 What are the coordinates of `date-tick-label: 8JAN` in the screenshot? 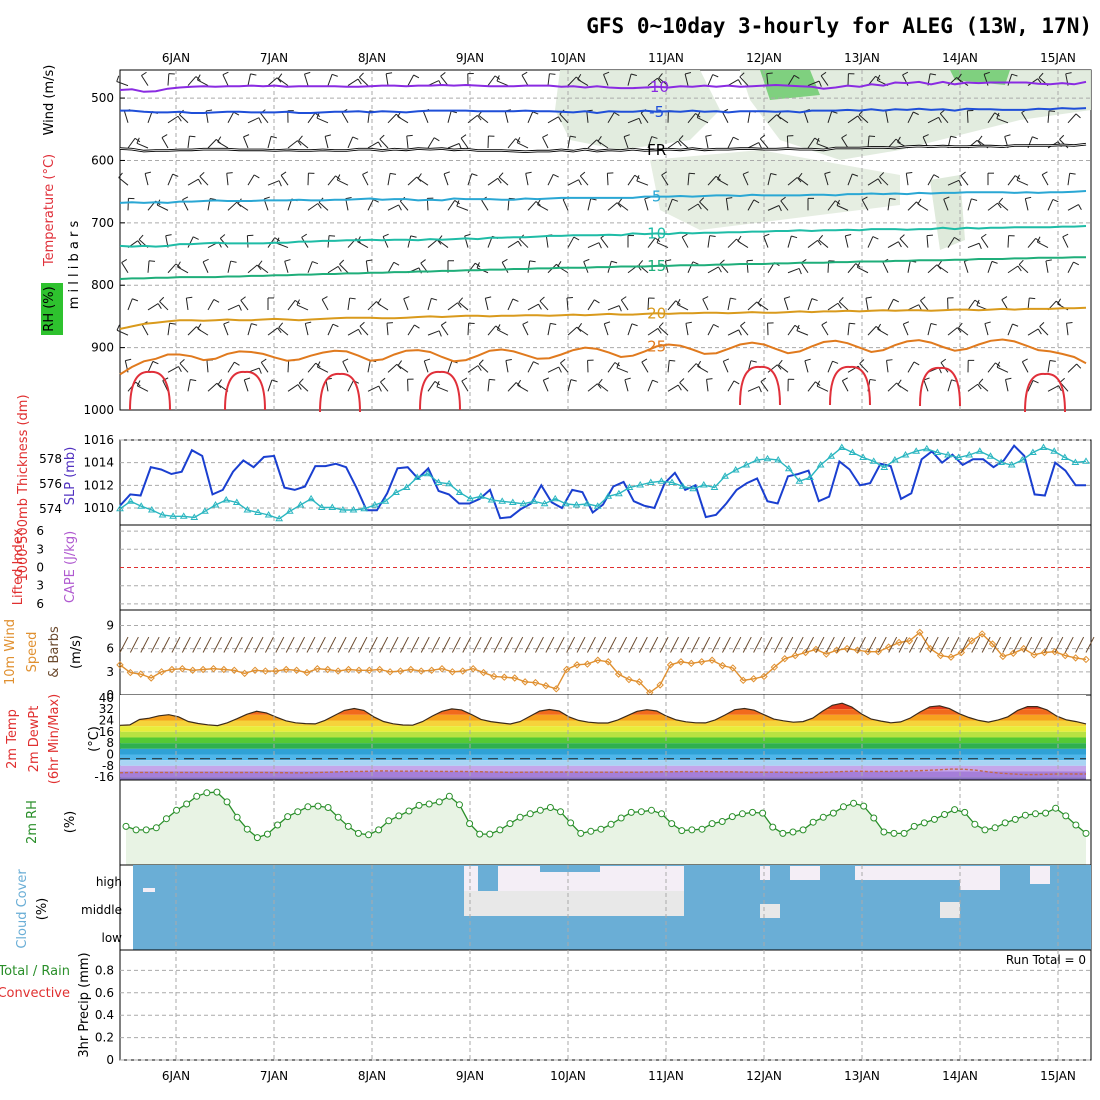 It's located at (372, 1076).